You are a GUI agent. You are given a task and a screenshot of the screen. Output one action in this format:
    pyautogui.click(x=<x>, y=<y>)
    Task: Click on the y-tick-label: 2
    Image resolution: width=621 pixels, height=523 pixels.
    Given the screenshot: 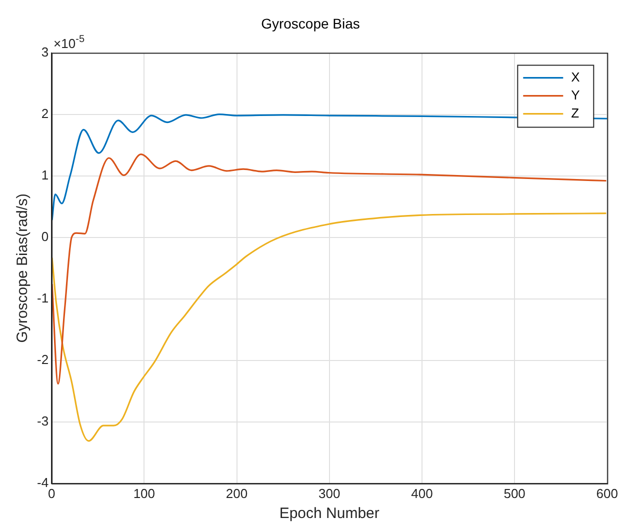 What is the action you would take?
    pyautogui.click(x=45, y=113)
    